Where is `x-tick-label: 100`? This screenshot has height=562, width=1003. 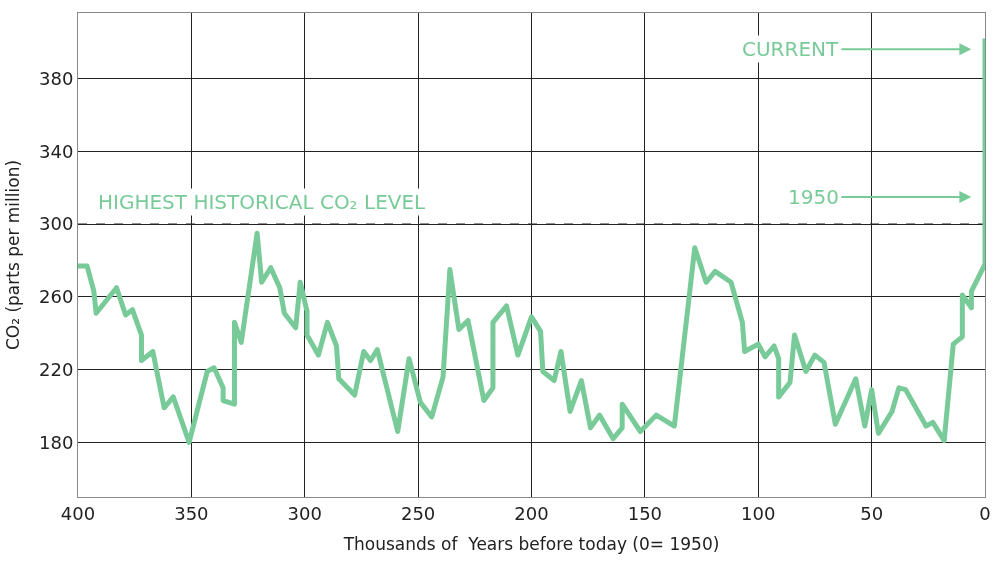
x-tick-label: 100 is located at coordinates (758, 513).